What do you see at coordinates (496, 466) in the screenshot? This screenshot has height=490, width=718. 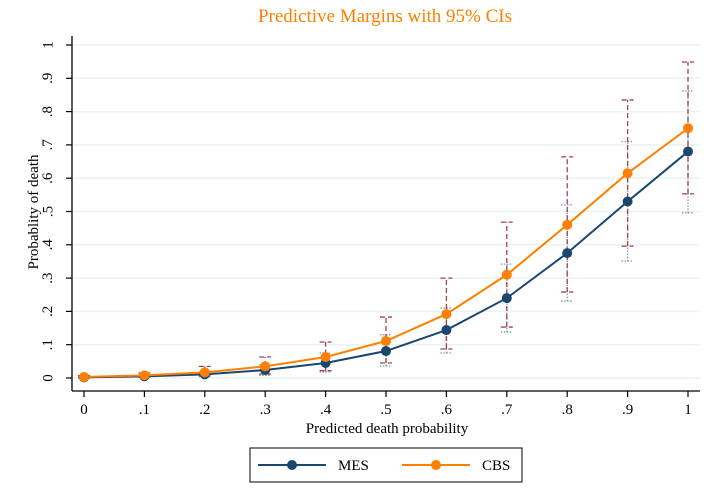 I see `legend-label-cbs: CBS` at bounding box center [496, 466].